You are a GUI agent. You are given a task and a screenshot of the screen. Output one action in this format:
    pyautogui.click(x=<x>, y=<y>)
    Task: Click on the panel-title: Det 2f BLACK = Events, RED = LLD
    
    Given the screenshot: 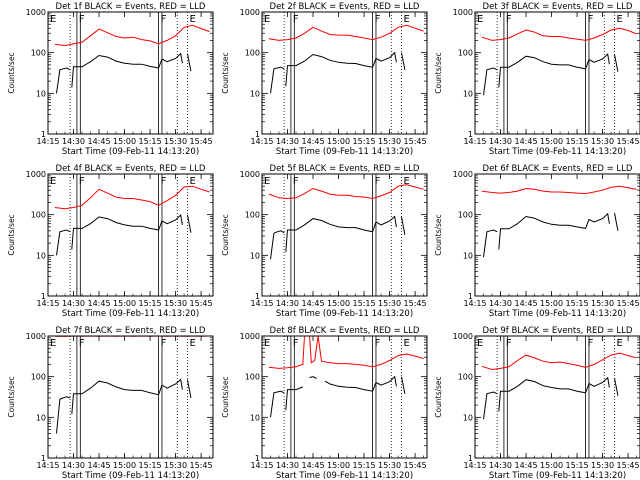 What is the action you would take?
    pyautogui.click(x=345, y=7)
    